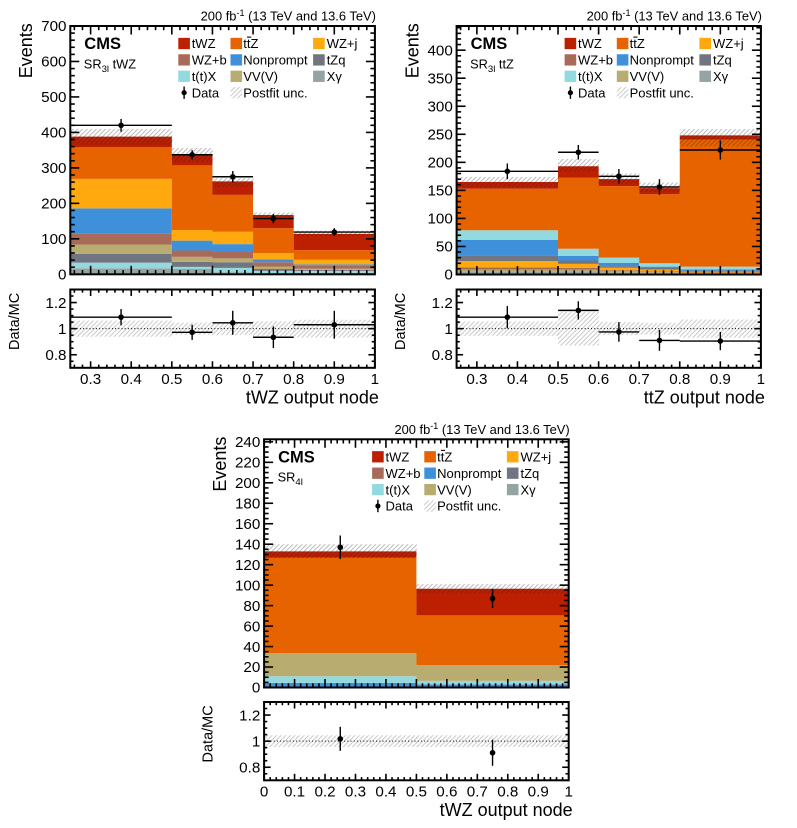 The image size is (797, 828). Describe the element at coordinates (439, 78) in the screenshot. I see `svg-text: 350` at that location.